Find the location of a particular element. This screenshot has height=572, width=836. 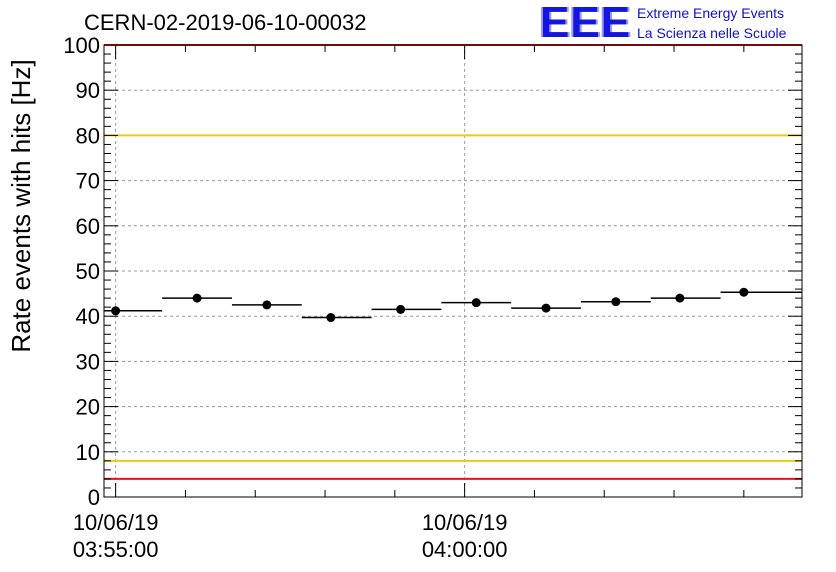

y-tick-label: 40 is located at coordinates (88, 316).